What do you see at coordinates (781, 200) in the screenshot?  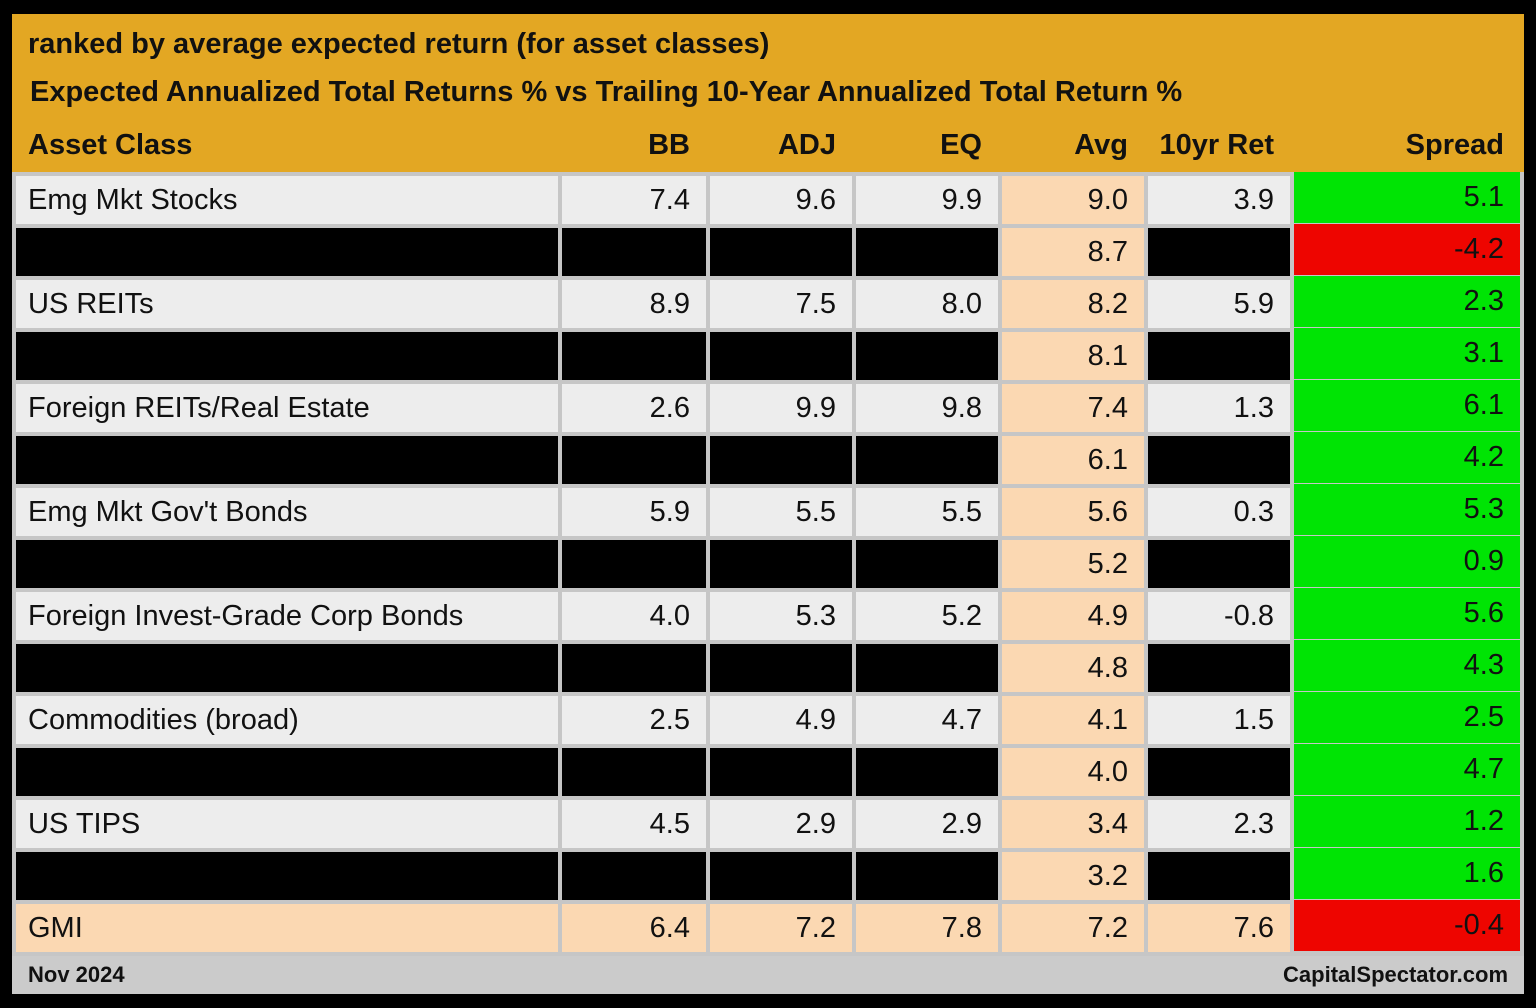 I see `adj-cell: 9.6` at bounding box center [781, 200].